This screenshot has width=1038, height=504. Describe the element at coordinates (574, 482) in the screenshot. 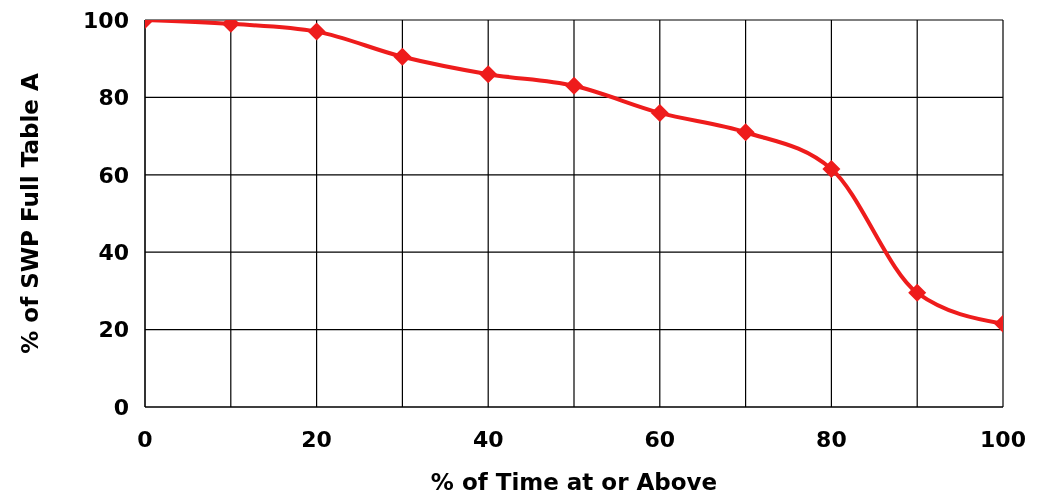

I see `x-axis-title: % of Time at or Above` at that location.